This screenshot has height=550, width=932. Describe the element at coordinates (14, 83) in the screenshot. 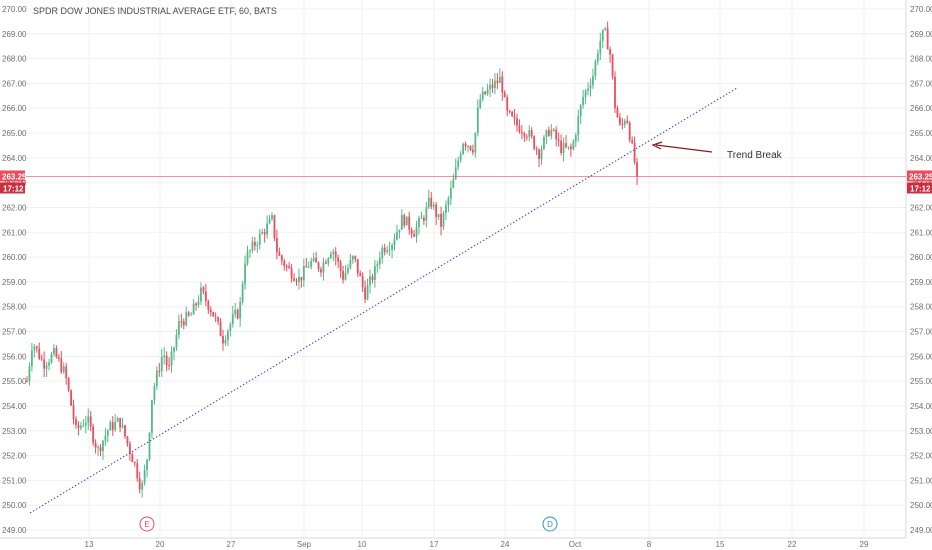

I see `y-tick-label-left: 267.00` at that location.